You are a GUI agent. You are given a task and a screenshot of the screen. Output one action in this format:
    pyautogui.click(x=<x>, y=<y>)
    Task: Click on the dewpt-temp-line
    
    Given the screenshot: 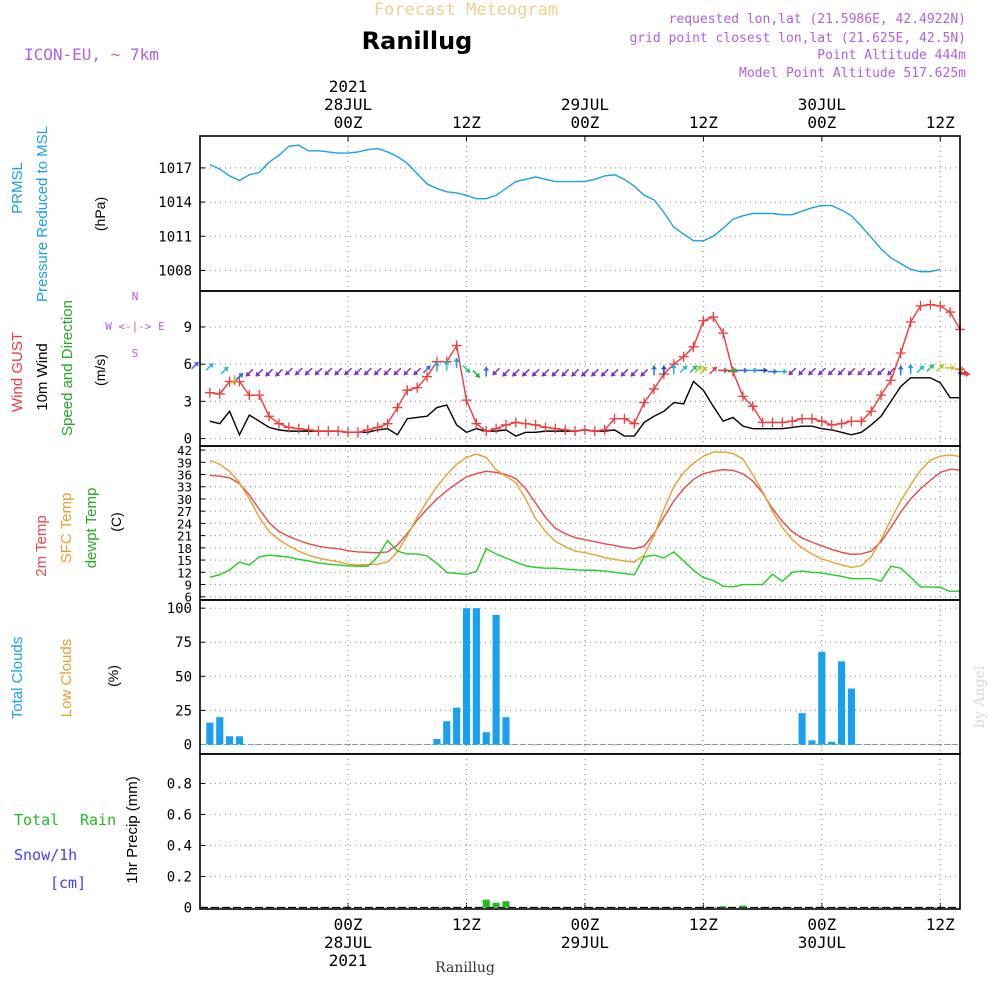 What is the action you would take?
    pyautogui.click(x=585, y=566)
    